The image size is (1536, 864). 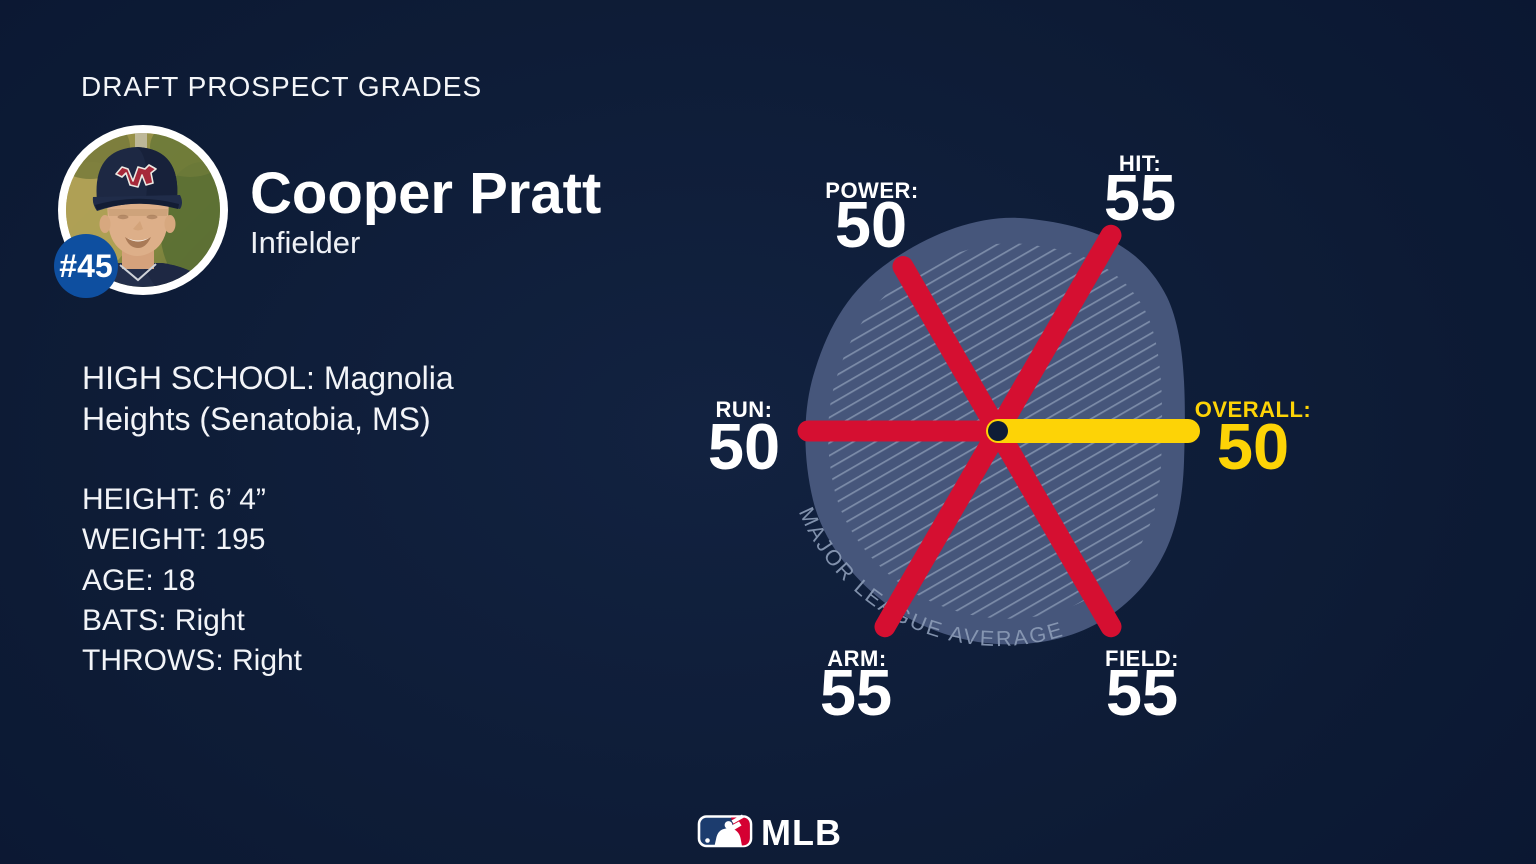 I want to click on svg-text: ARM:, so click(x=856, y=658).